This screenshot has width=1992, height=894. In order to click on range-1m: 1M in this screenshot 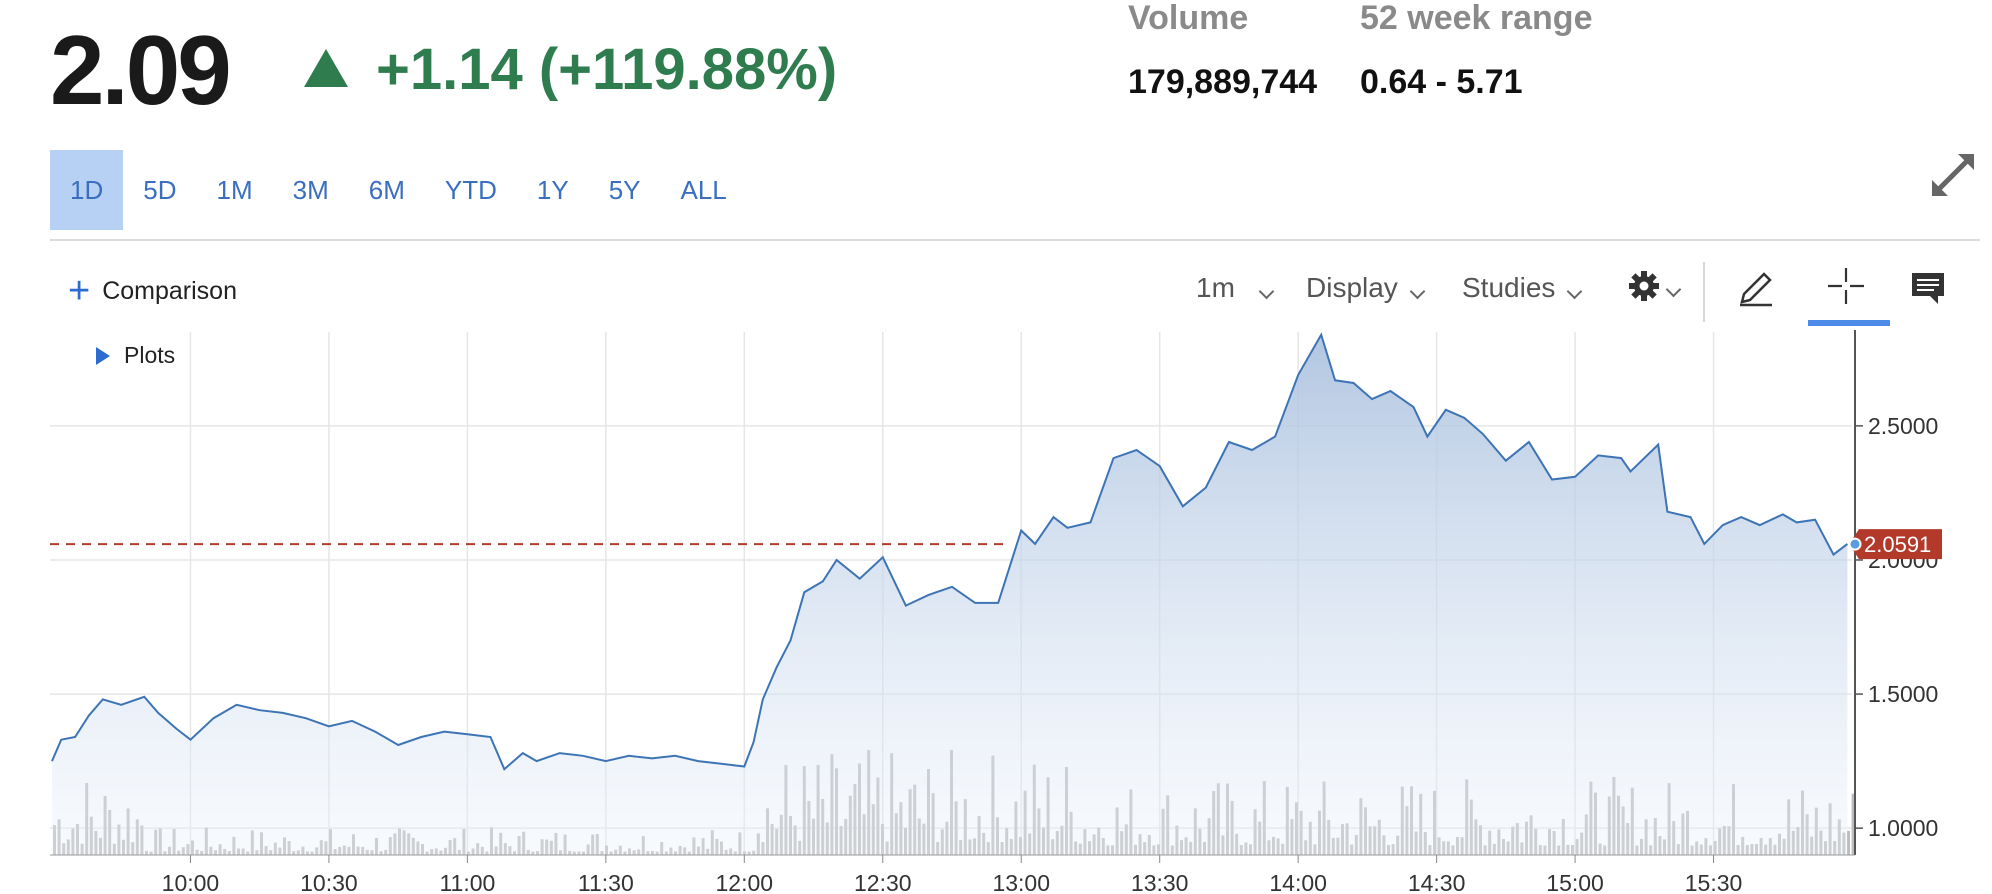, I will do `click(234, 189)`.